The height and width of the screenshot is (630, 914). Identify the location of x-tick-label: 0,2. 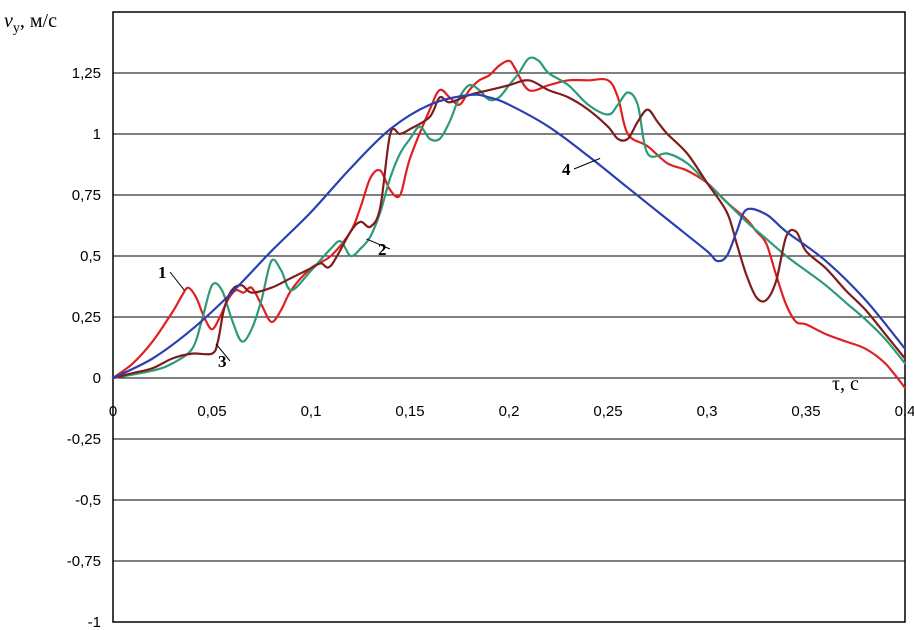
(509, 411).